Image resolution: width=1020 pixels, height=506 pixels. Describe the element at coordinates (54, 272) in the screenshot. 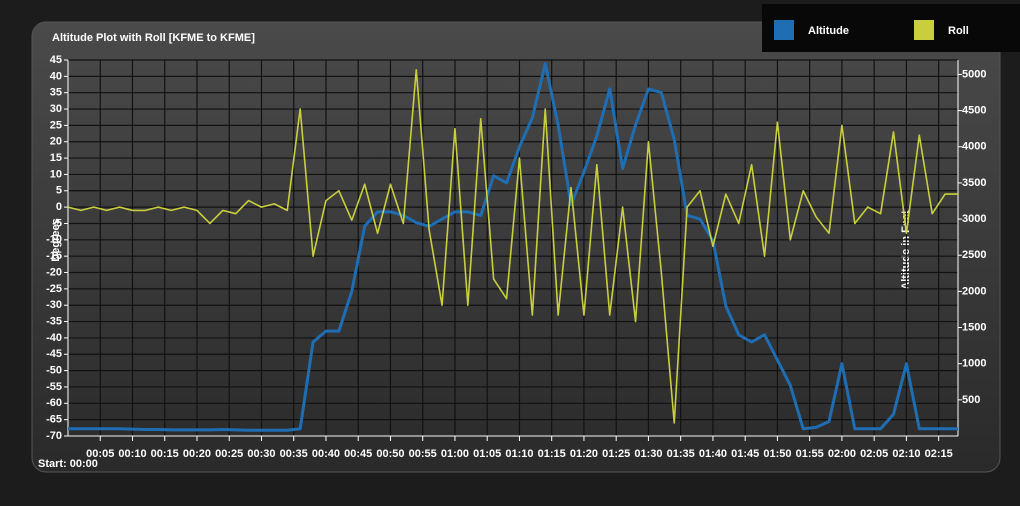

I see `y-tick-label: -20` at that location.